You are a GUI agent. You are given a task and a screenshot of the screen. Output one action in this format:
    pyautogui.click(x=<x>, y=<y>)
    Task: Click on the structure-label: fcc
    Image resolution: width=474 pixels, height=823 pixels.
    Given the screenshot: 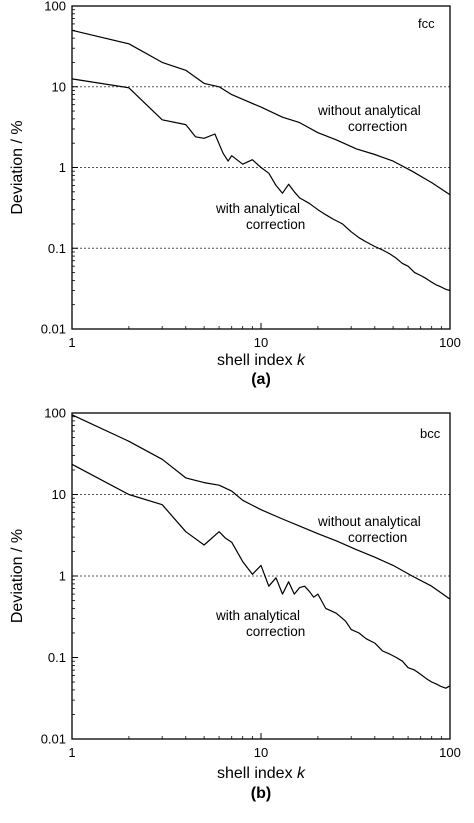 What is the action you would take?
    pyautogui.click(x=426, y=23)
    